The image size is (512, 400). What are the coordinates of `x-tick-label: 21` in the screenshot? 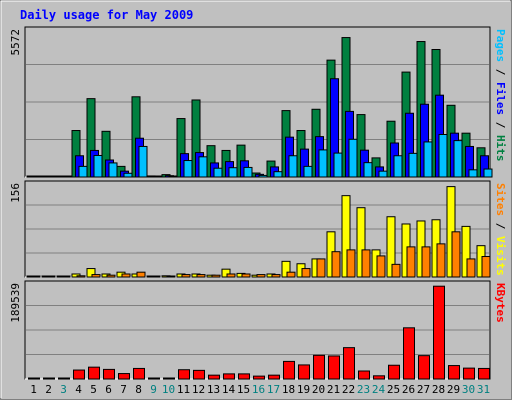 It's located at (333, 389).